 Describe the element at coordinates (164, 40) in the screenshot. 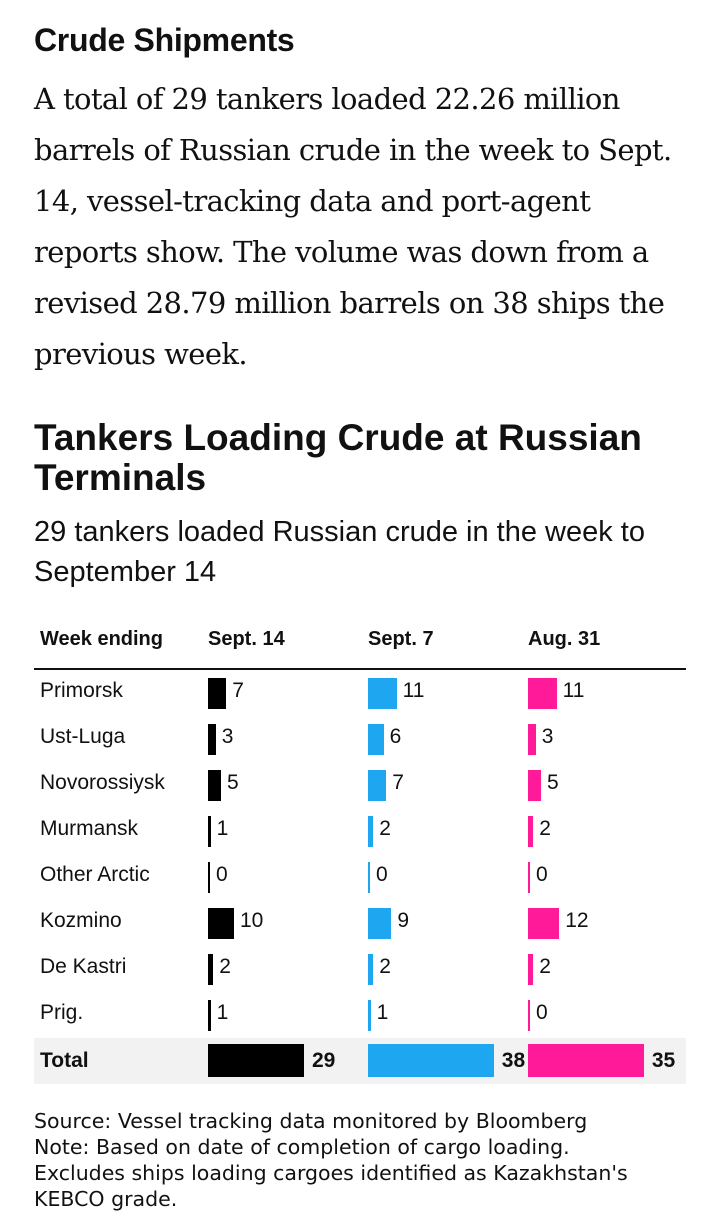

I see `section-title: Crude Shipments` at that location.